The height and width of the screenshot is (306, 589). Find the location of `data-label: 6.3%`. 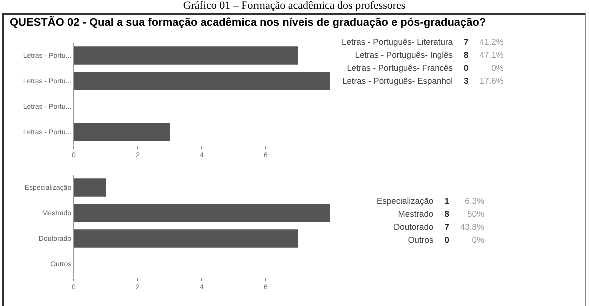

data-label: 6.3% is located at coordinates (475, 201).